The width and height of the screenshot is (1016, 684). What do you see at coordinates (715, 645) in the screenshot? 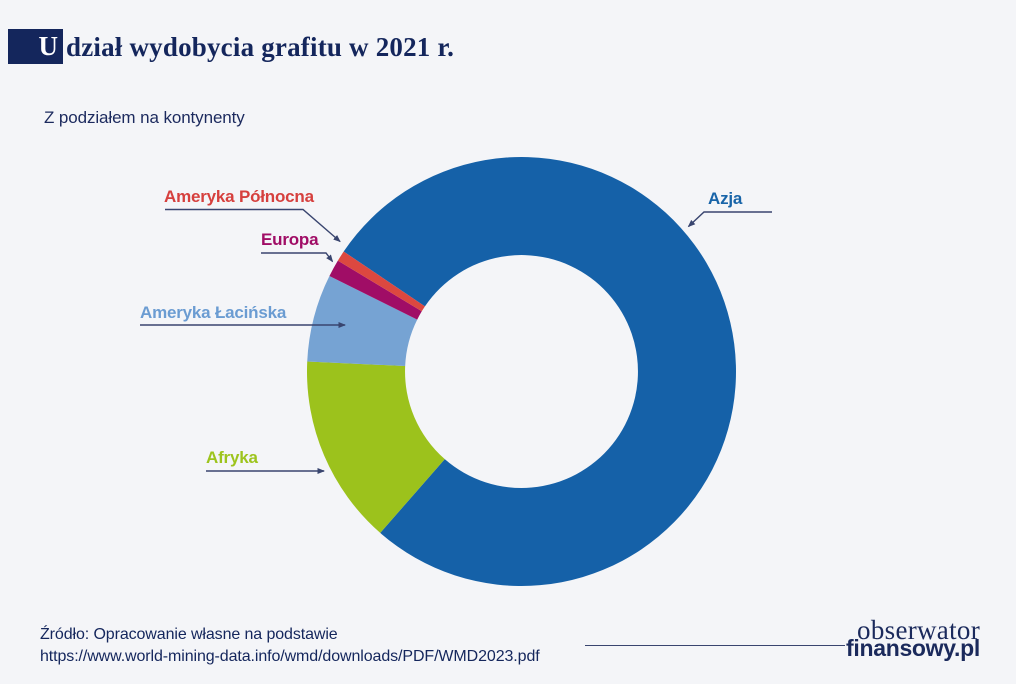
I see `footer-divider` at bounding box center [715, 645].